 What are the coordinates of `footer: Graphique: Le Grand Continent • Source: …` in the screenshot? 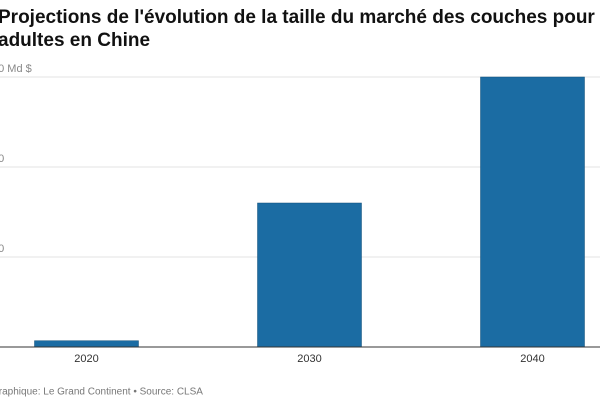 It's located at (101, 392).